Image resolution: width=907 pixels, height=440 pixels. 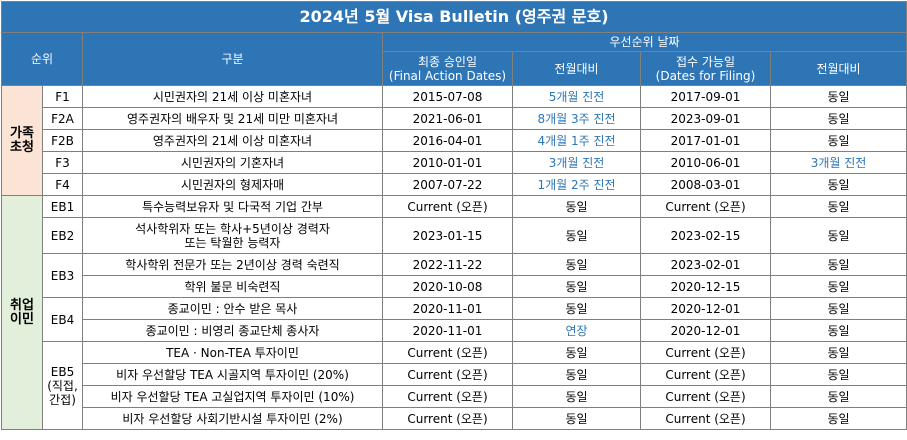 What do you see at coordinates (62, 184) in the screenshot?
I see `code: F4` at bounding box center [62, 184].